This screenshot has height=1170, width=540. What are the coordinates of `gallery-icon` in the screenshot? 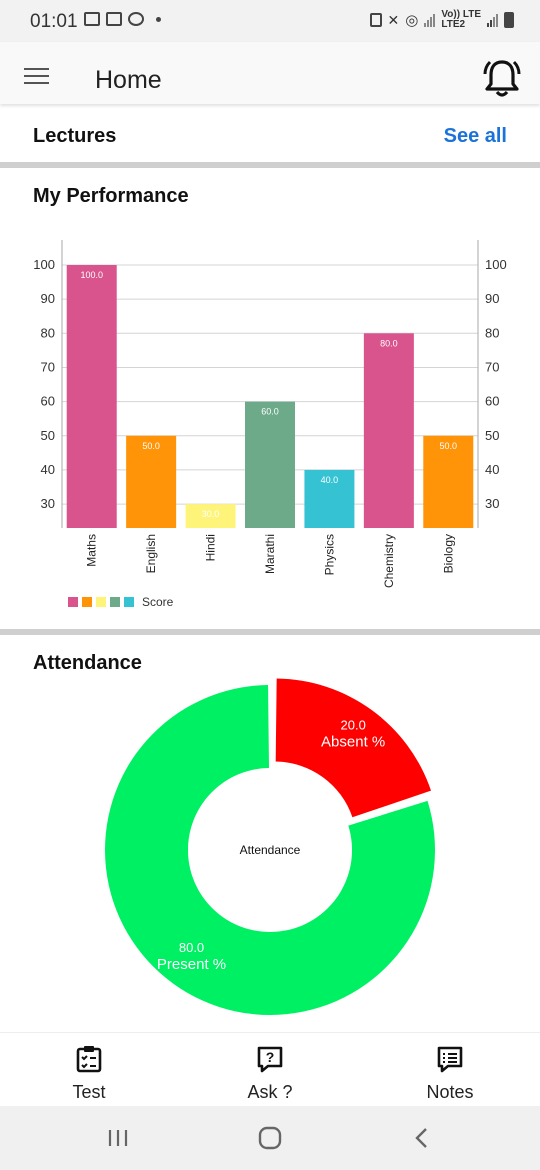 It's located at (114, 19).